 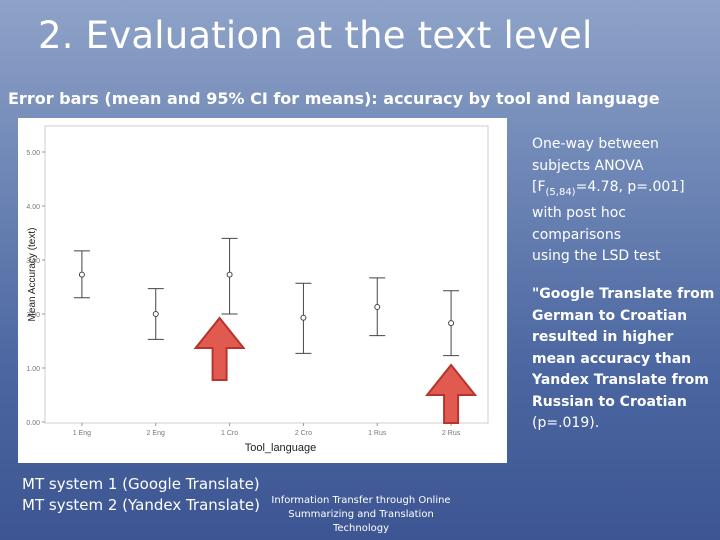 What do you see at coordinates (141, 505) in the screenshot?
I see `legend-mt-system-2: MT system 2 (Yandex Translate)` at bounding box center [141, 505].